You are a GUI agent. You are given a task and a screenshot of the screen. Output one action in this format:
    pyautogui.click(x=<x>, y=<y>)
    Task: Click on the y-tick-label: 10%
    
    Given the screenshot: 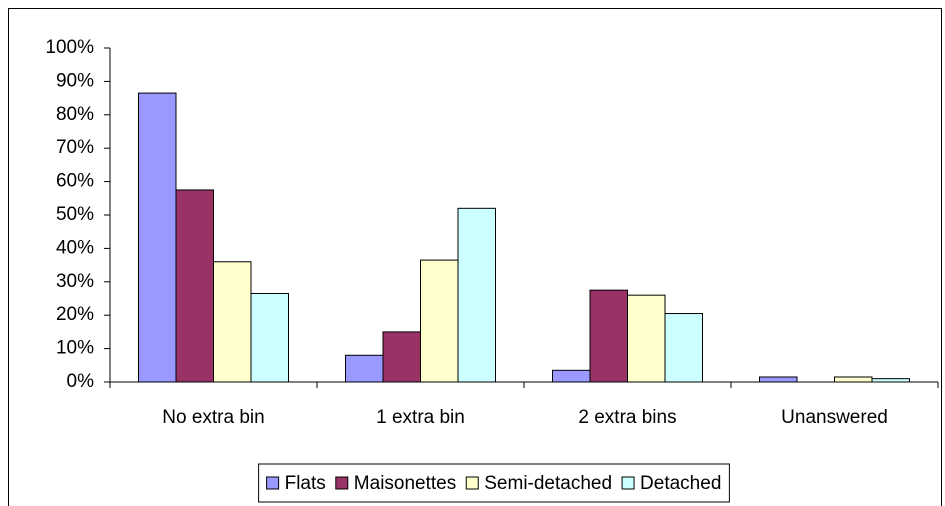 What is the action you would take?
    pyautogui.click(x=75, y=348)
    